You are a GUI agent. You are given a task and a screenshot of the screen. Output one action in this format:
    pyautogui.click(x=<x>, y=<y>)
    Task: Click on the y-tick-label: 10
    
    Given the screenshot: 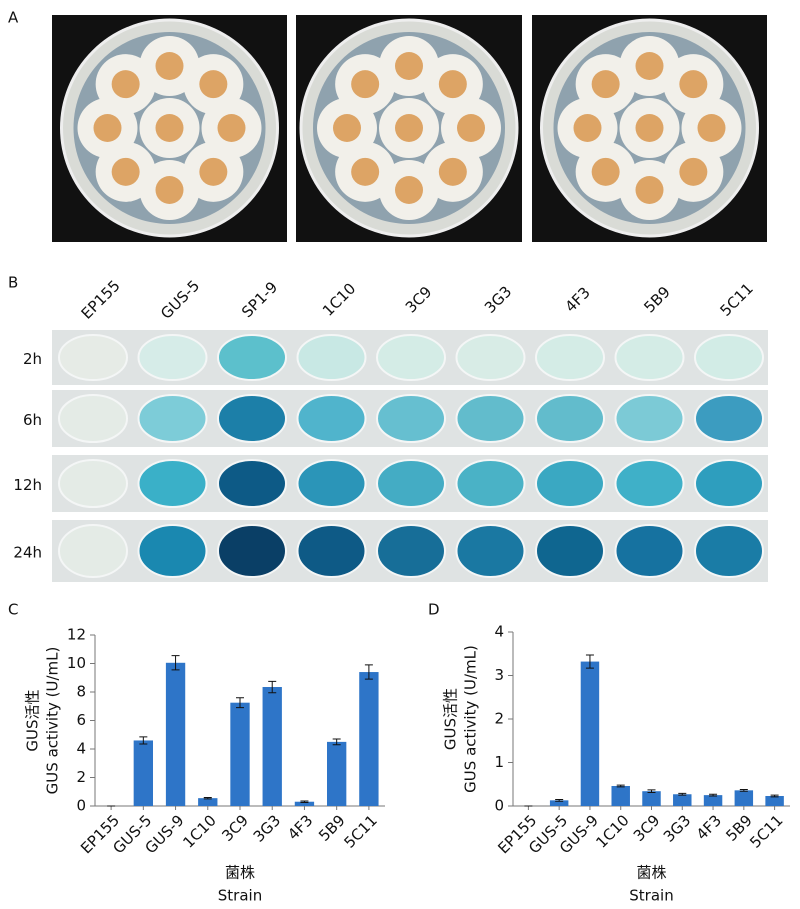 What is the action you would take?
    pyautogui.click(x=76, y=663)
    